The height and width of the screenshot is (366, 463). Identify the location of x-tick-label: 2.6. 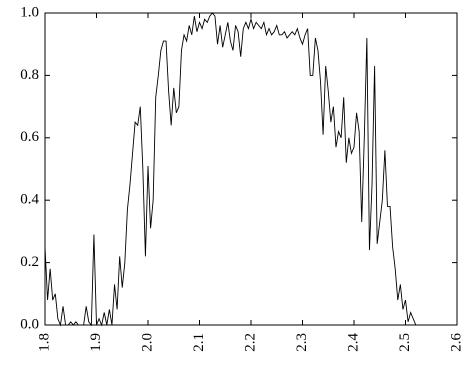
(455, 342).